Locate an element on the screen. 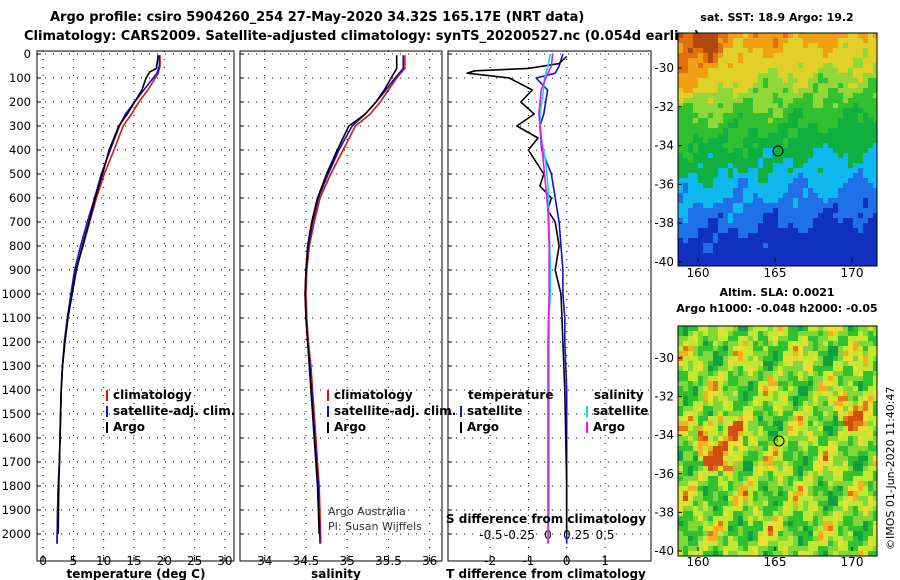 The width and height of the screenshot is (900, 580). temperature-x-ticks: 0 5 10 15 20 25 30 is located at coordinates (135, 561).